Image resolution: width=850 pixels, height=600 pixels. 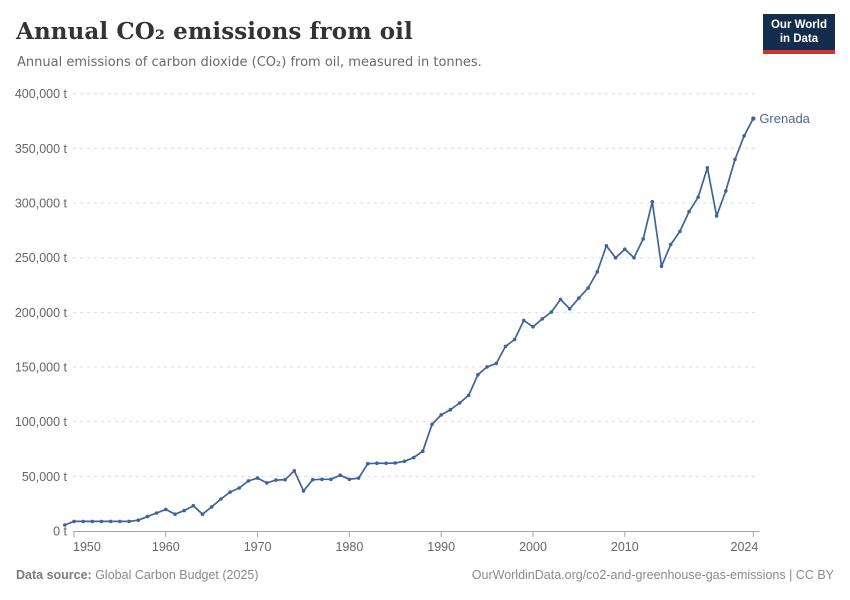 I want to click on x-axis-tick-label: 2010, so click(x=625, y=547).